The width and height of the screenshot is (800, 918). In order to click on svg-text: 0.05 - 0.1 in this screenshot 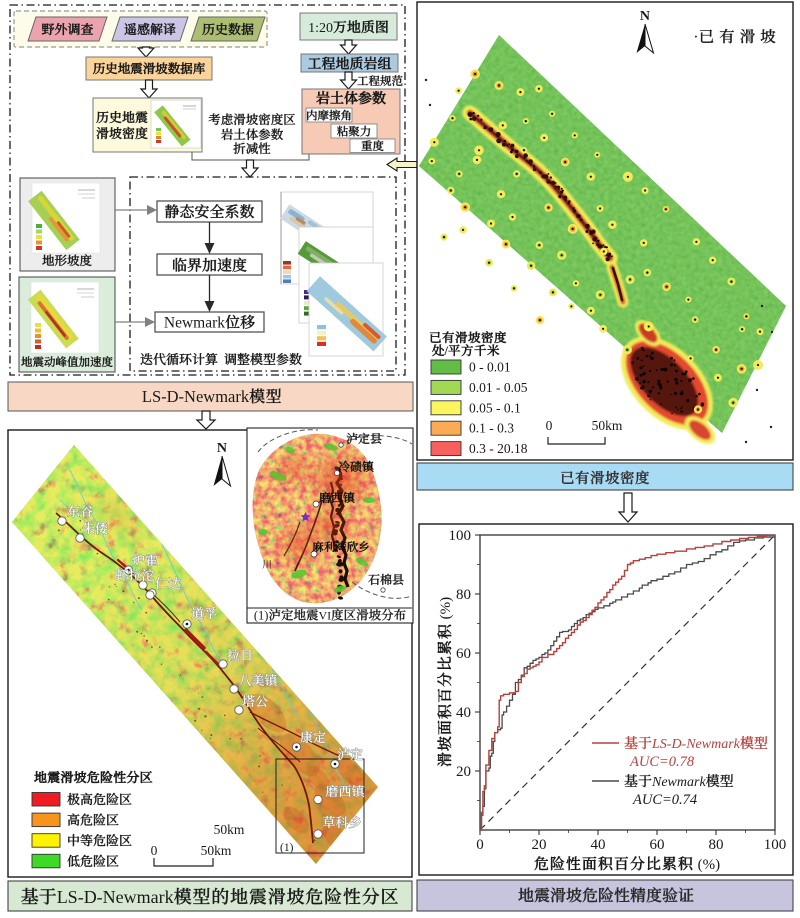, I will do `click(495, 407)`.